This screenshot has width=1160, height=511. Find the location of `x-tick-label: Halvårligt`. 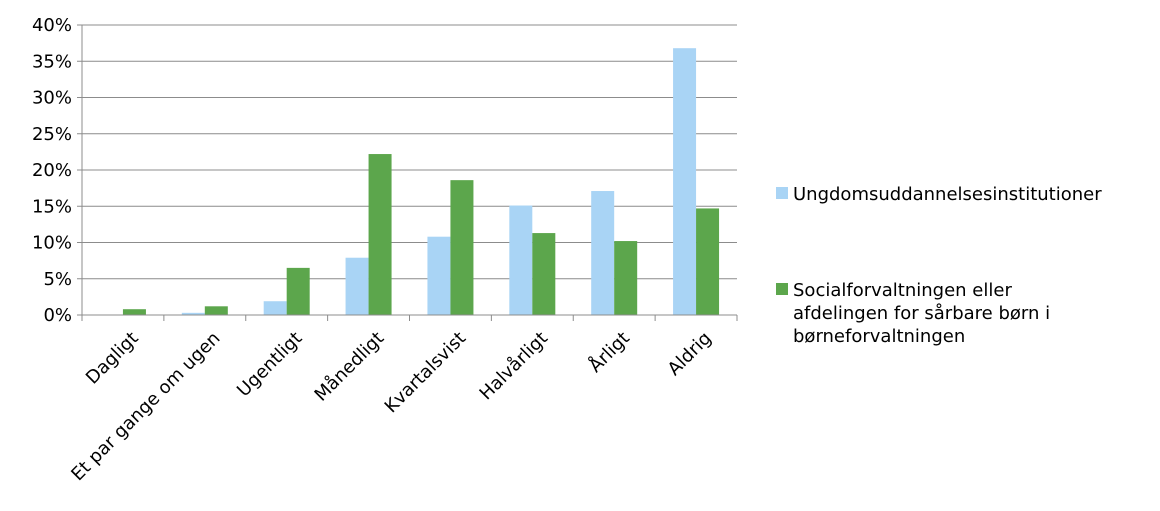

x-tick-label: Halvårligt is located at coordinates (514, 366).